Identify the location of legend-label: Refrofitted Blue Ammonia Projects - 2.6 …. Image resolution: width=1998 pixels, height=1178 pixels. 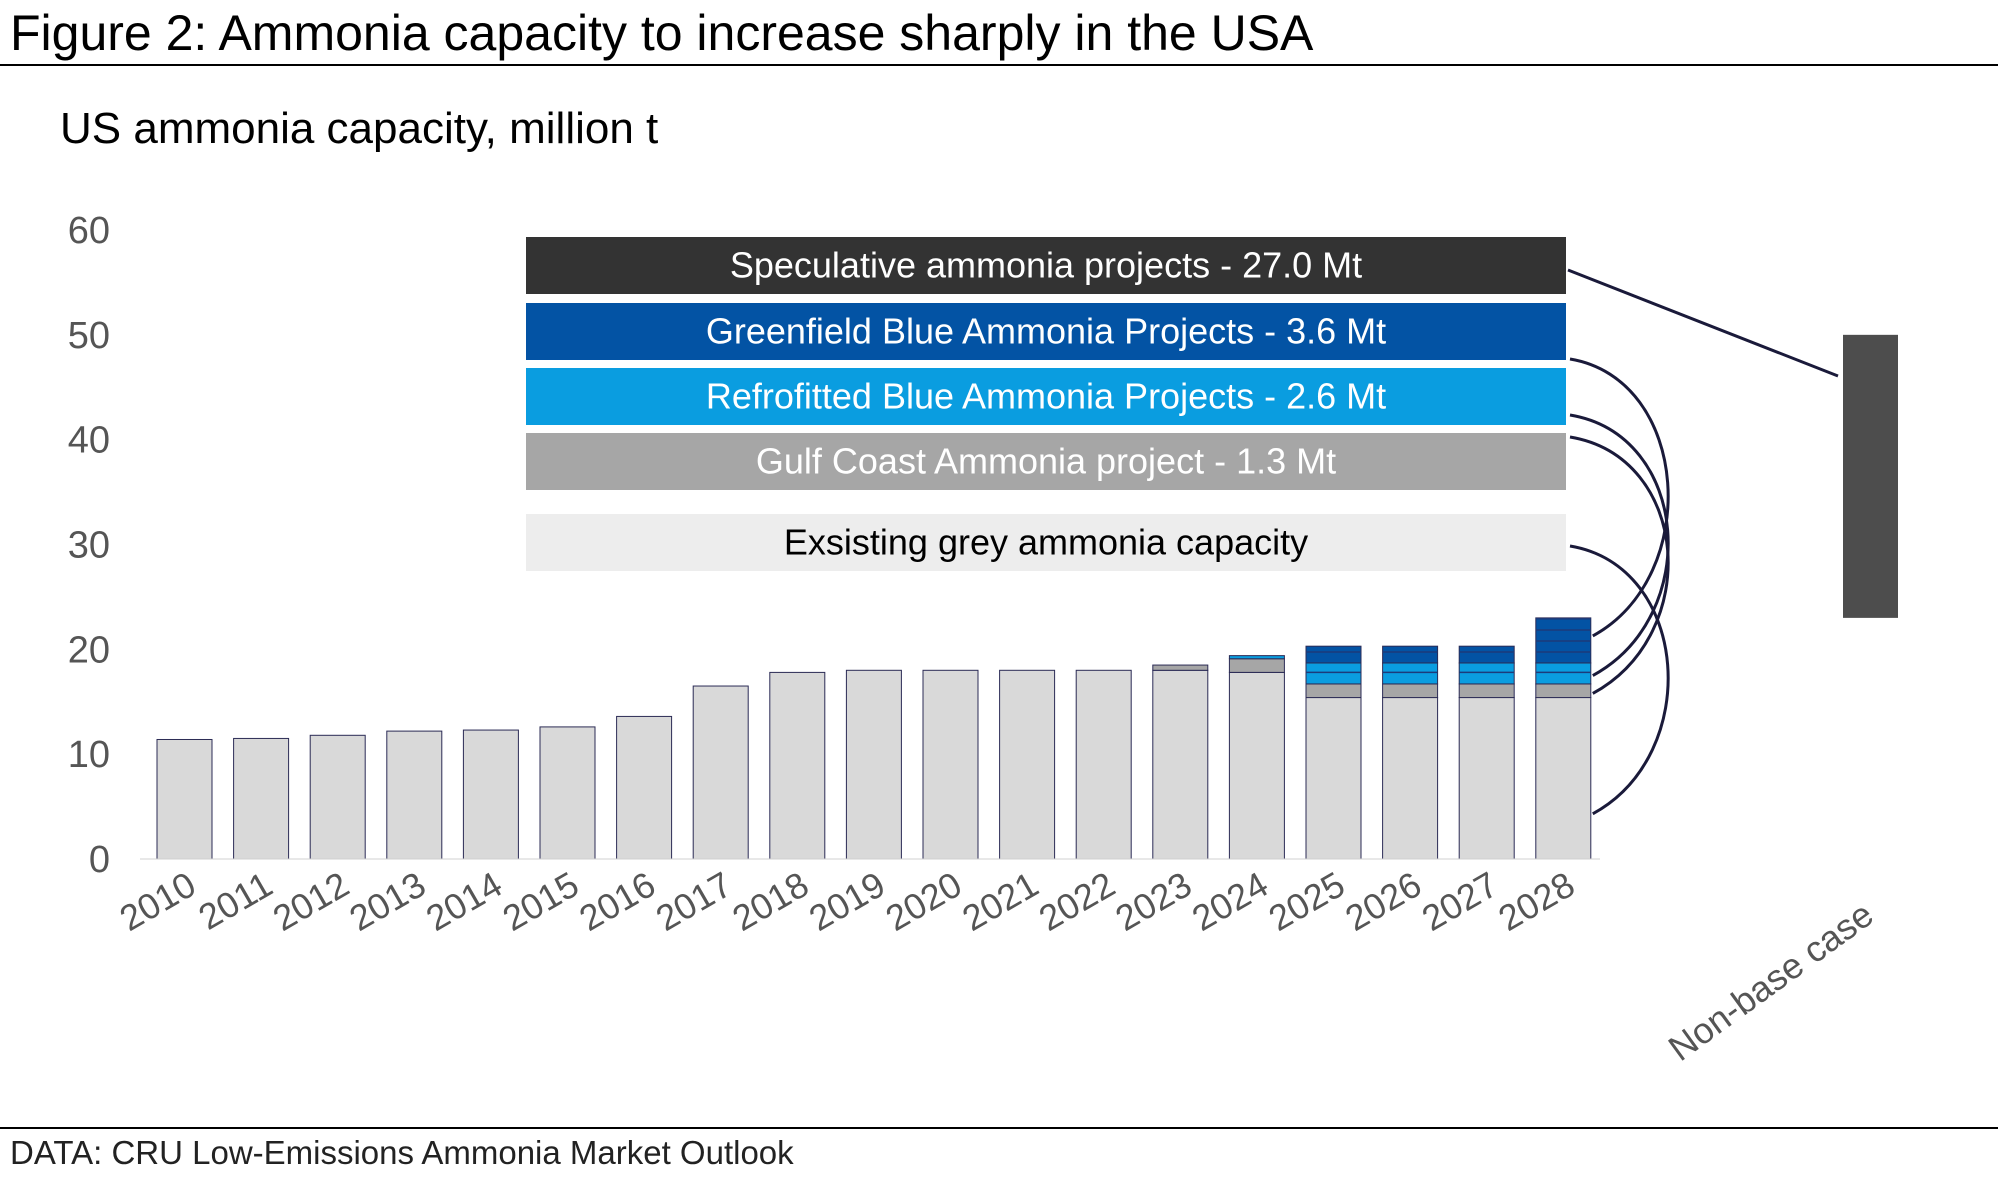
(1046, 396).